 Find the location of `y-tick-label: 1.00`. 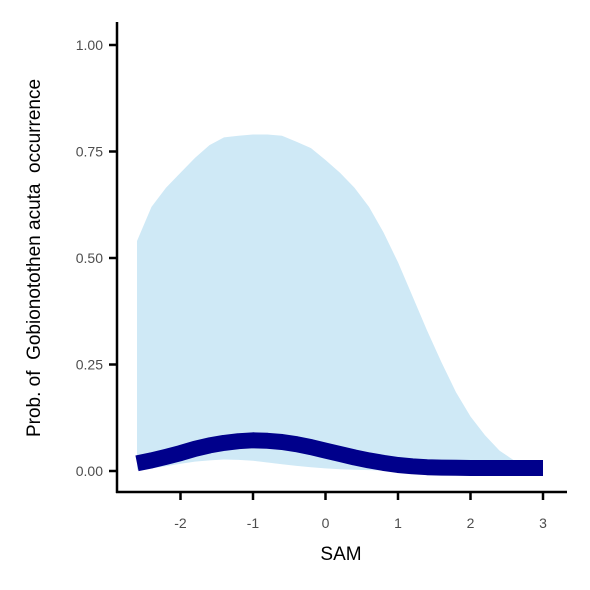

y-tick-label: 1.00 is located at coordinates (89, 45).